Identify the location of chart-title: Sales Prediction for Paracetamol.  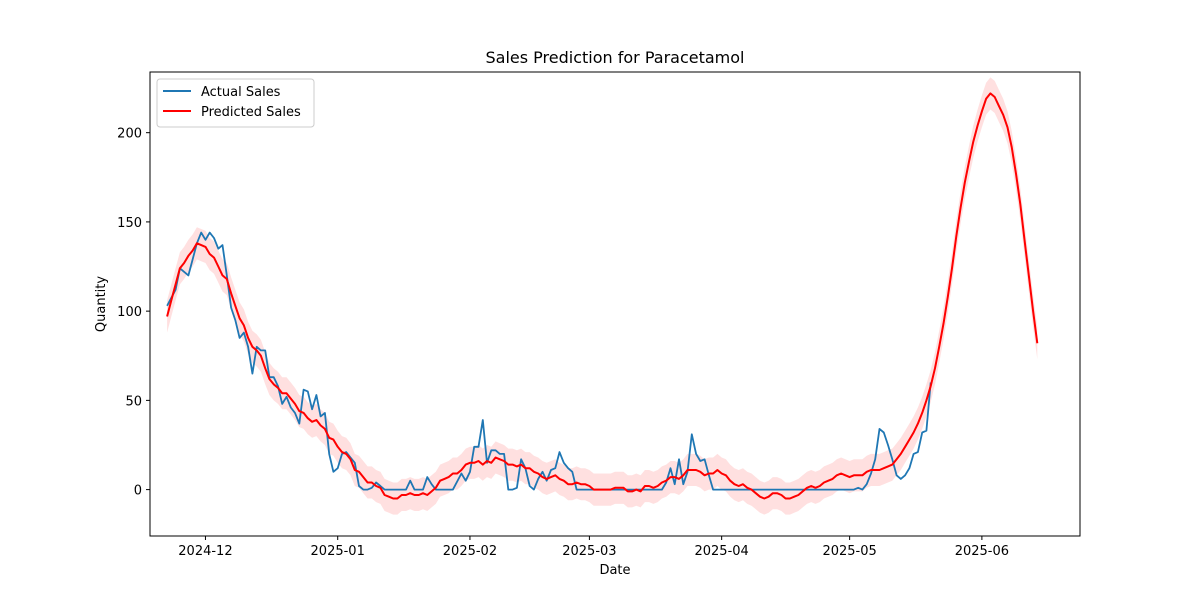
(615, 57).